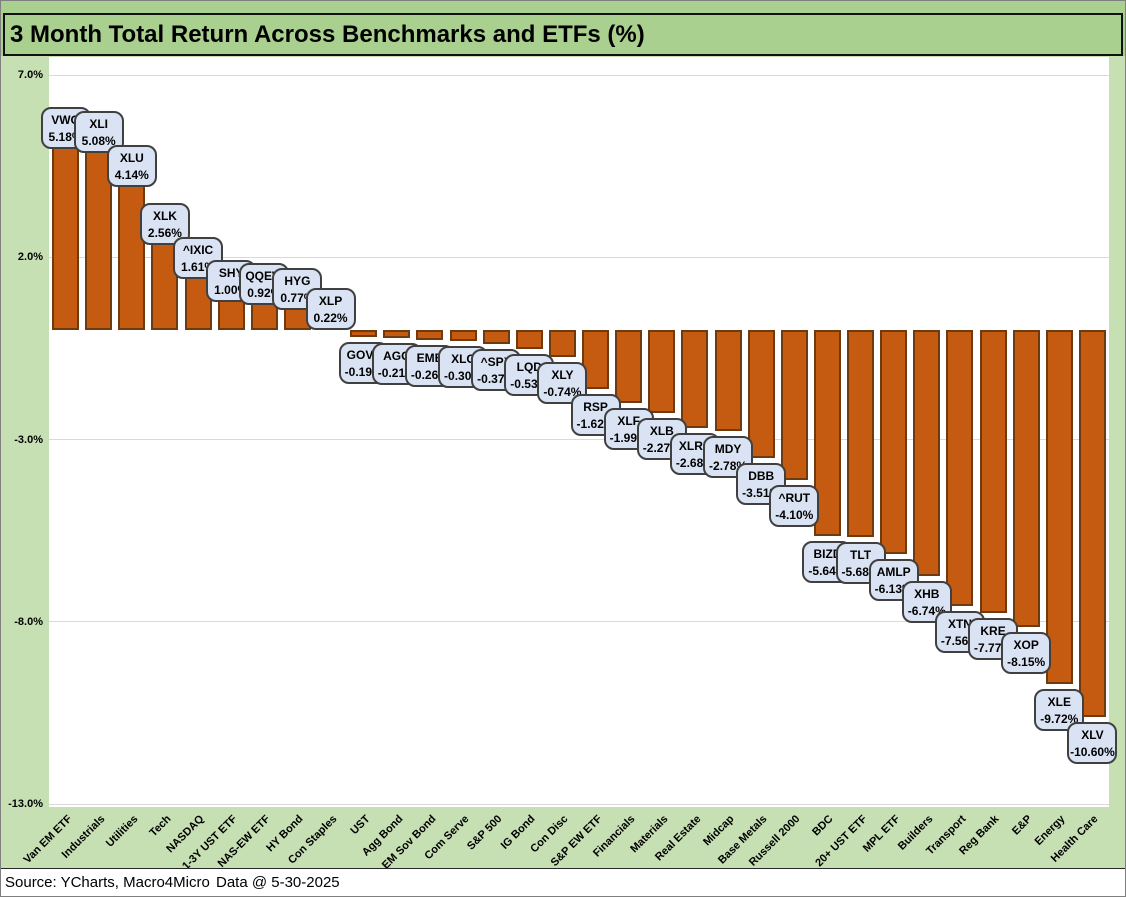  What do you see at coordinates (794, 505) in the screenshot?
I see `data-label-^RUT: ^RUT -4.10%` at bounding box center [794, 505].